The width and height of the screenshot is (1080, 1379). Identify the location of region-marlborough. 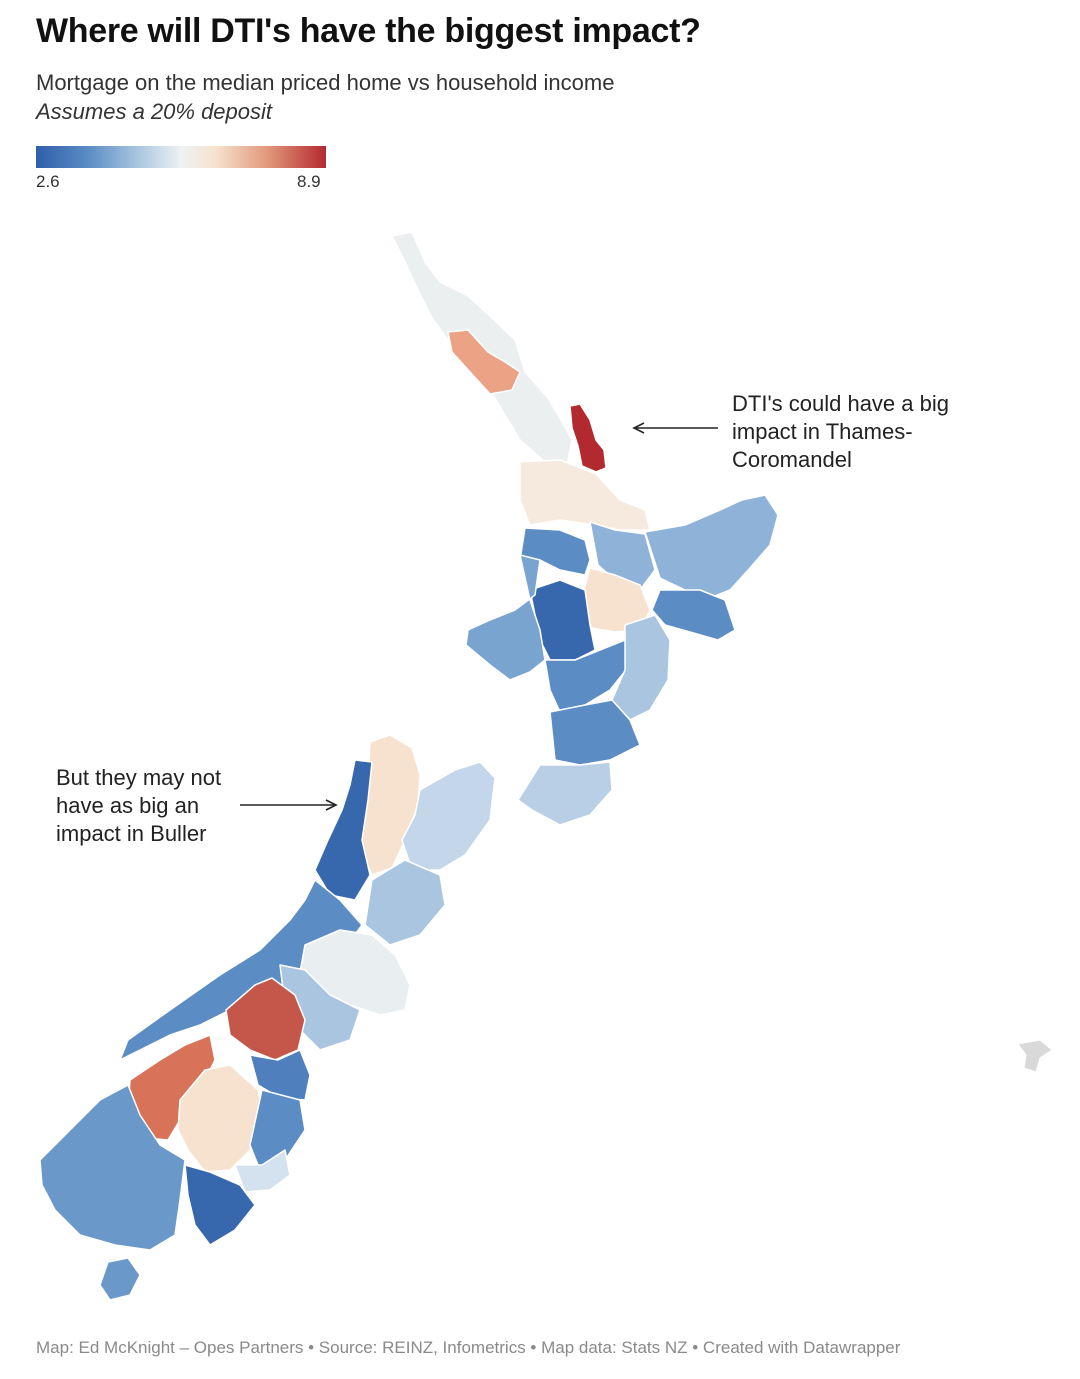
(448, 816).